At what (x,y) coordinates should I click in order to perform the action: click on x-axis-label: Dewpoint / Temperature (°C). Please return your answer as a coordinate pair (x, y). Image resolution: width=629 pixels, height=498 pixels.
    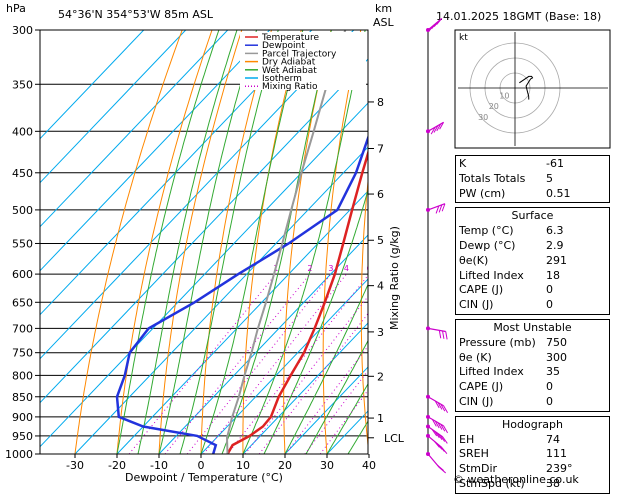
    Looking at the image, I should click on (204, 477).